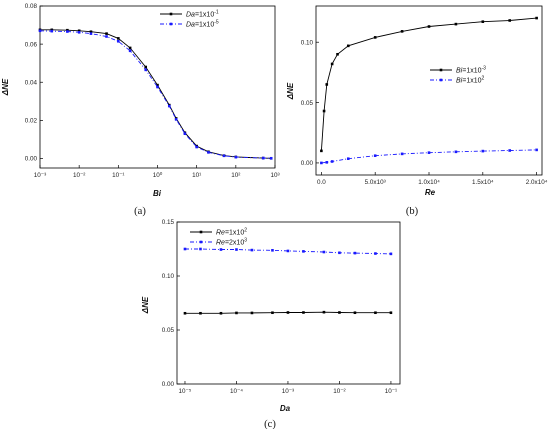  I want to click on legend-label: Re=1x102, so click(231, 232).